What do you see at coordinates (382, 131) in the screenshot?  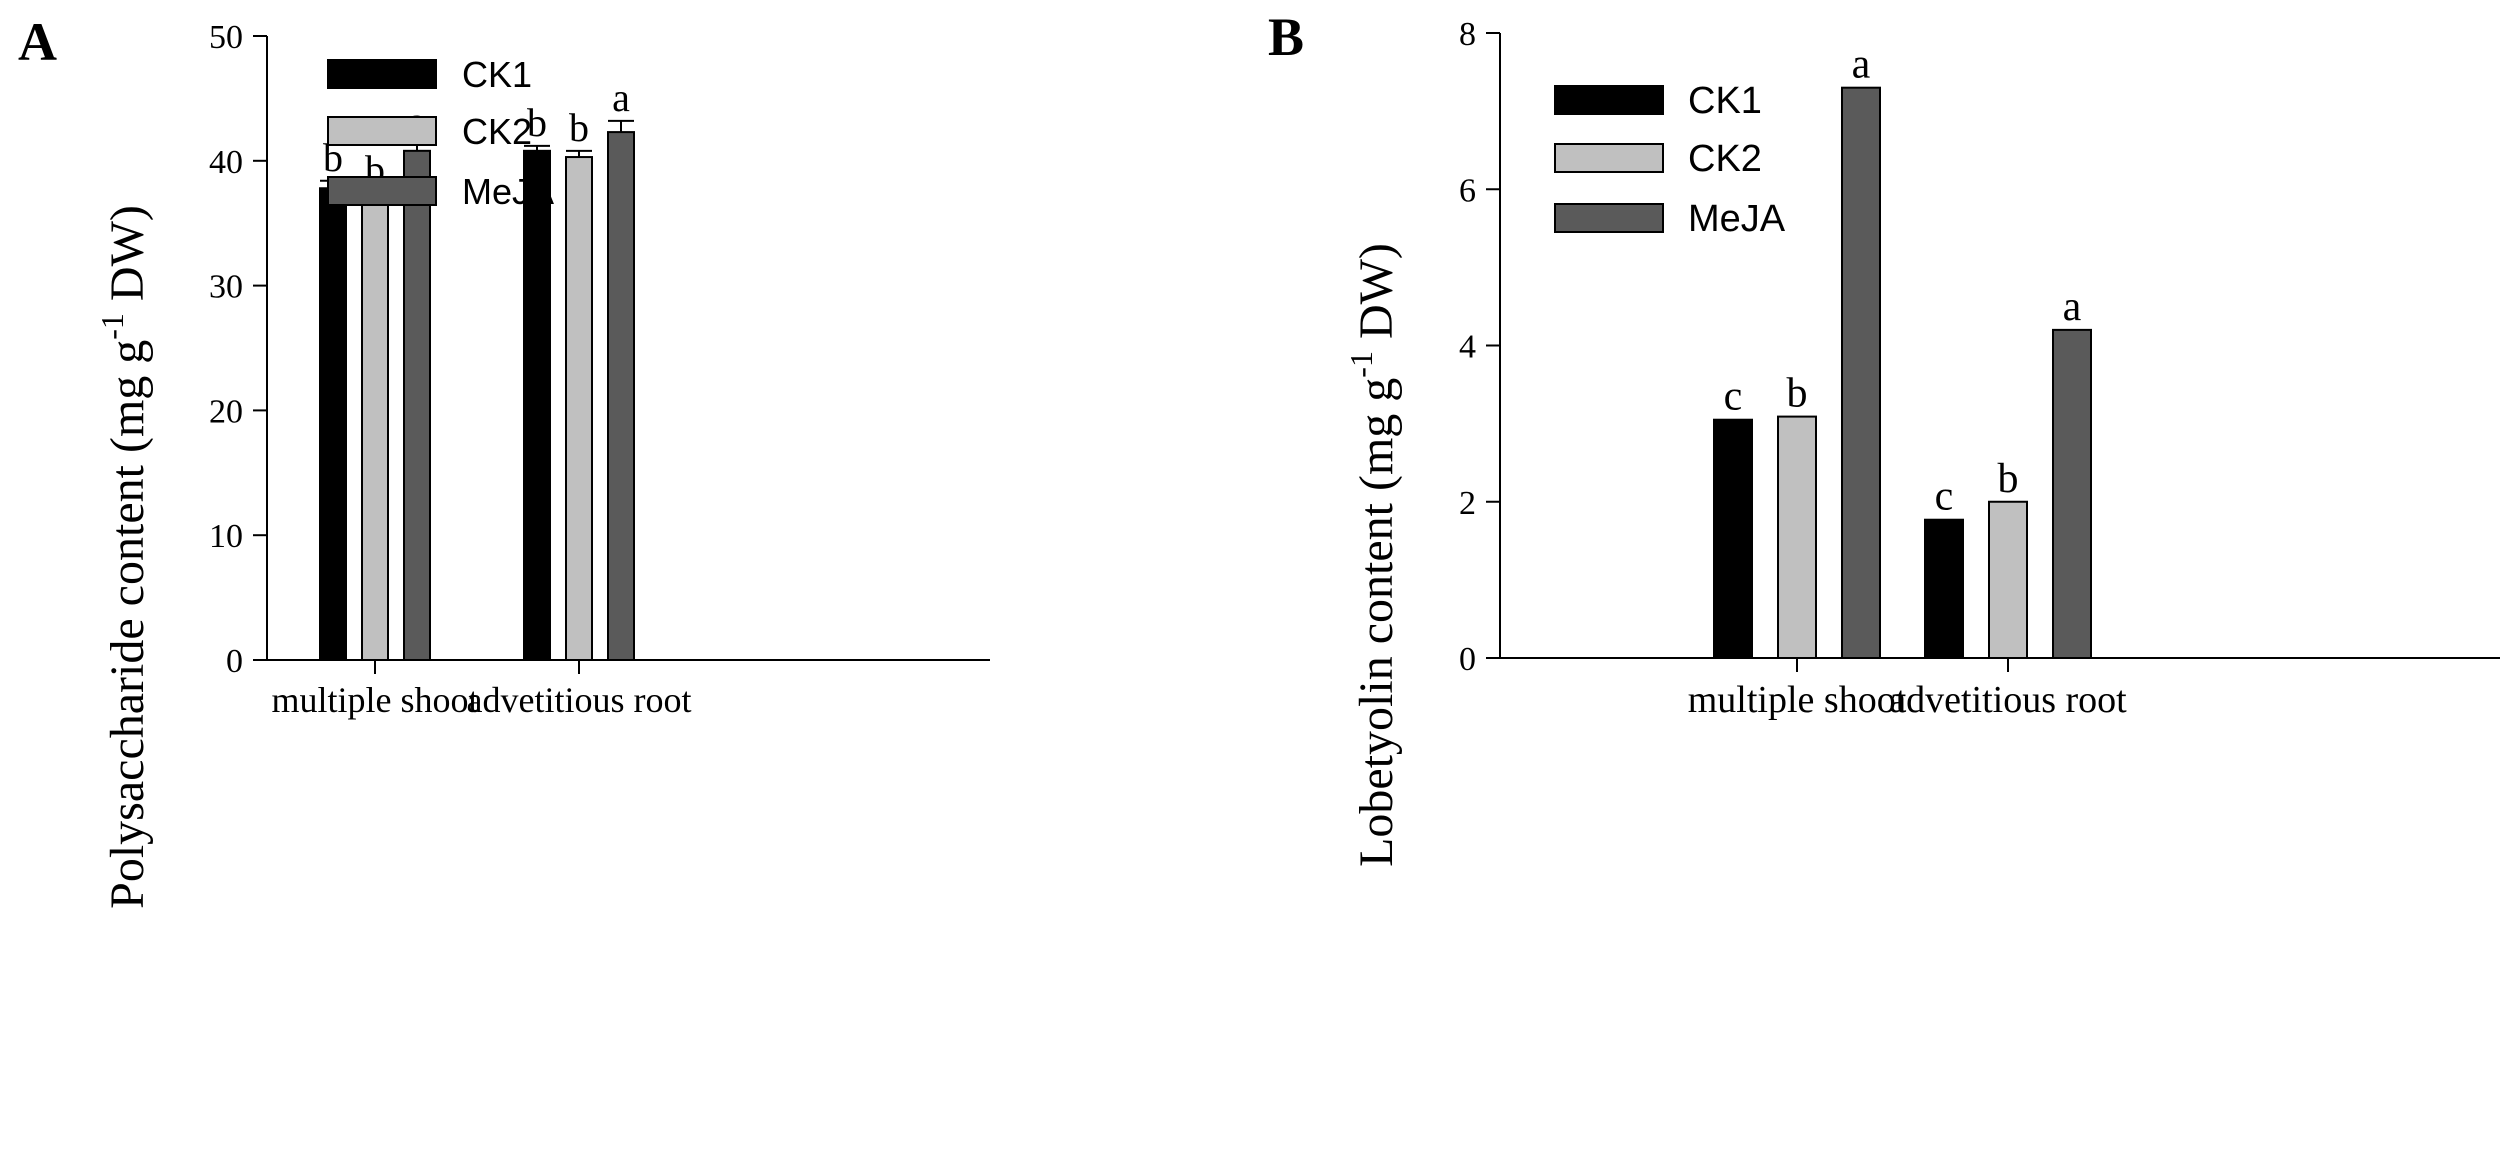 I see `panel-a-legend-swatch-ck2` at bounding box center [382, 131].